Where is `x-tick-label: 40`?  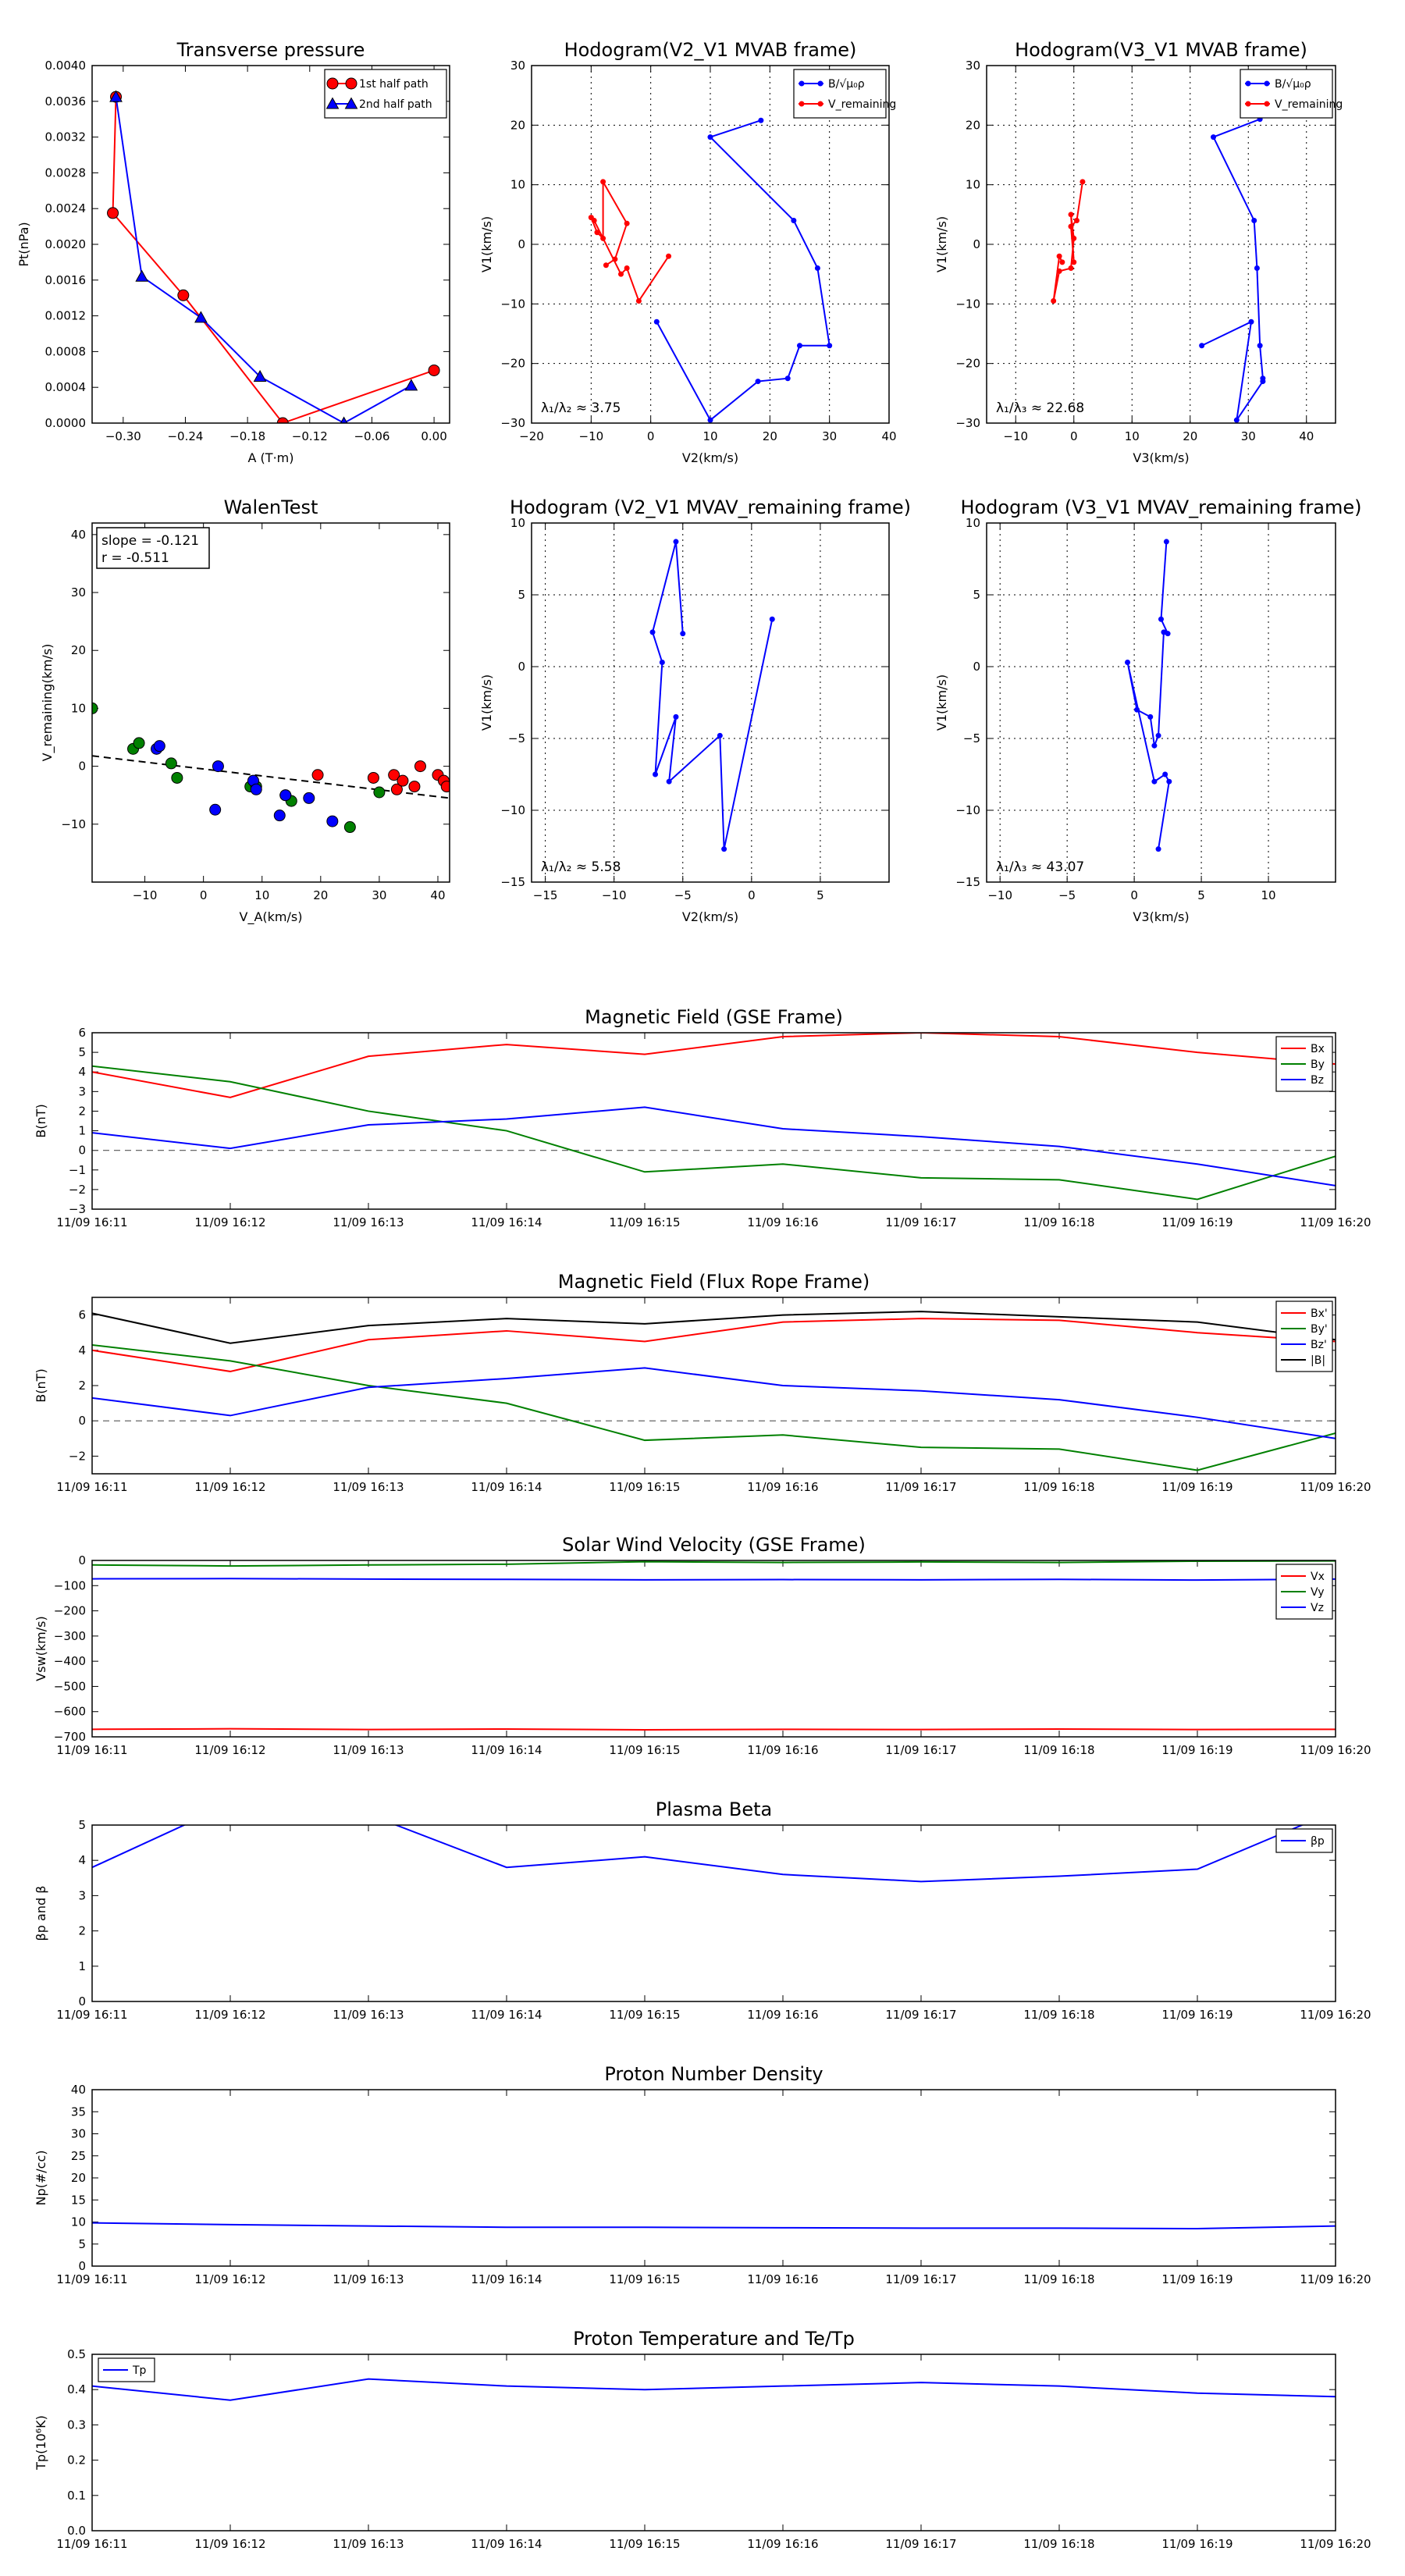 x-tick-label: 40 is located at coordinates (889, 436).